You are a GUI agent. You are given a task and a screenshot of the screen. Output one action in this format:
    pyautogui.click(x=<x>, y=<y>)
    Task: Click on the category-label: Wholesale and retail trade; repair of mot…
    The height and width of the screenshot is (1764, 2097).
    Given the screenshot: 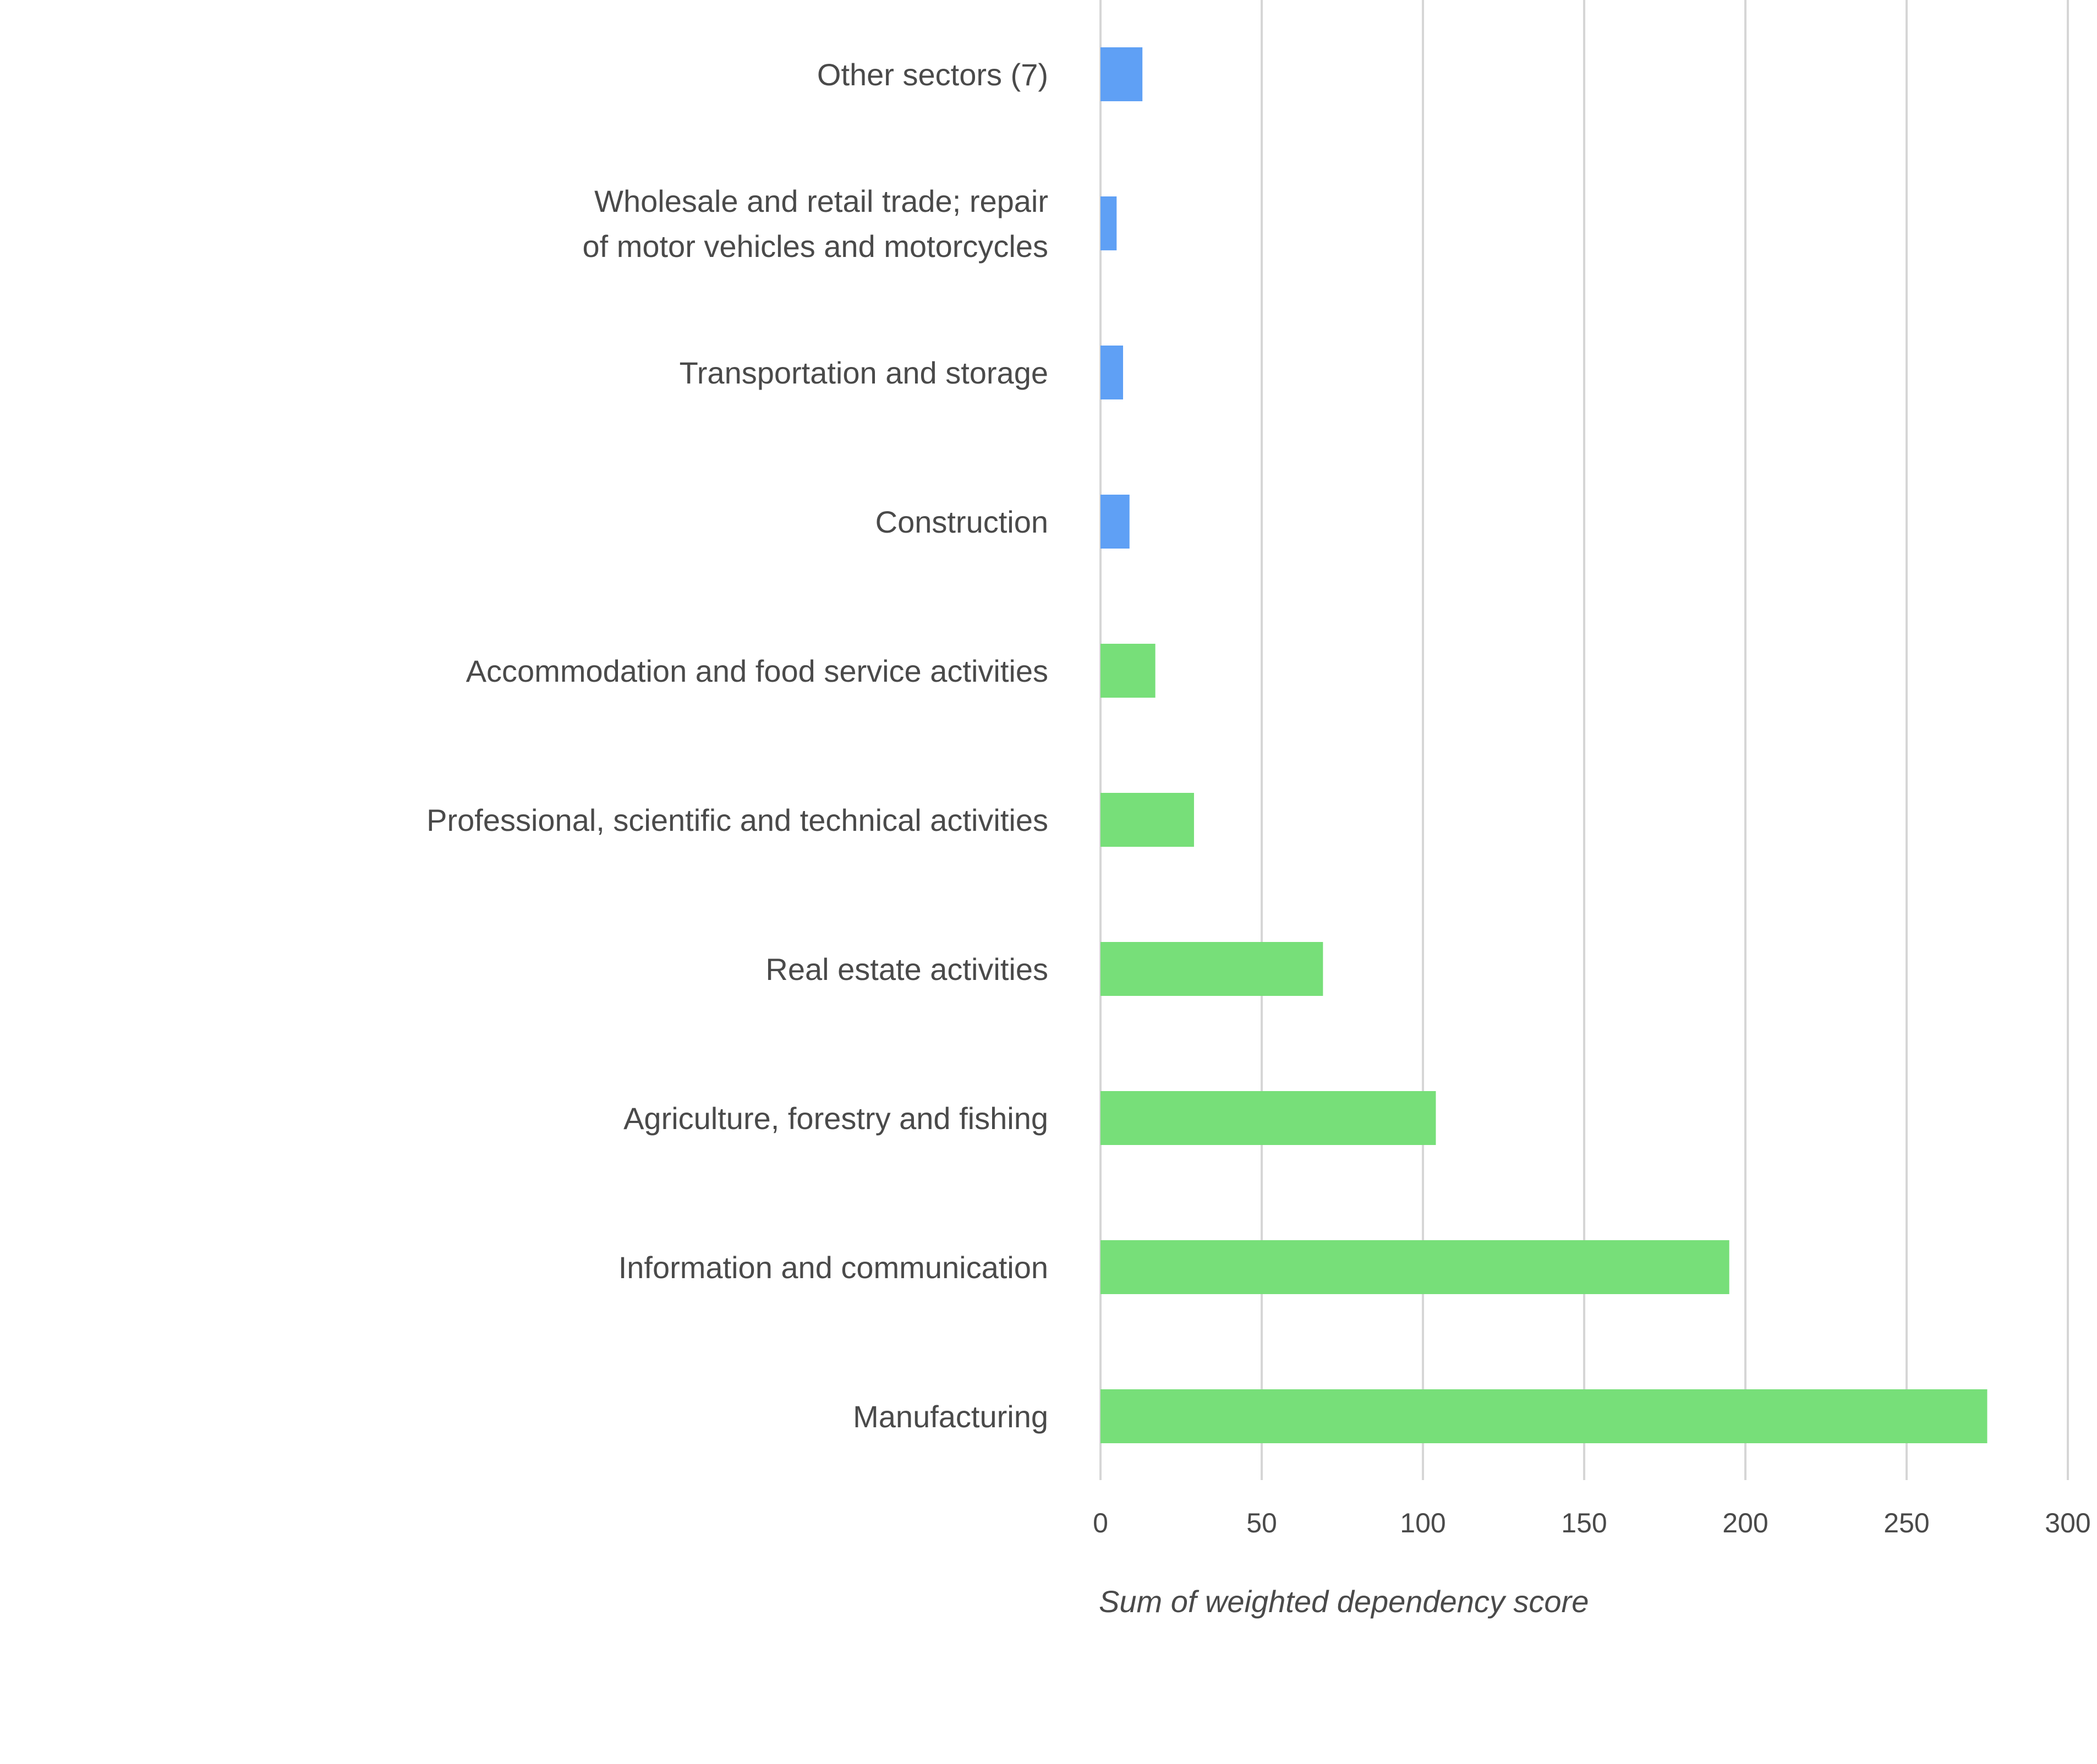 What is the action you would take?
    pyautogui.click(x=815, y=224)
    